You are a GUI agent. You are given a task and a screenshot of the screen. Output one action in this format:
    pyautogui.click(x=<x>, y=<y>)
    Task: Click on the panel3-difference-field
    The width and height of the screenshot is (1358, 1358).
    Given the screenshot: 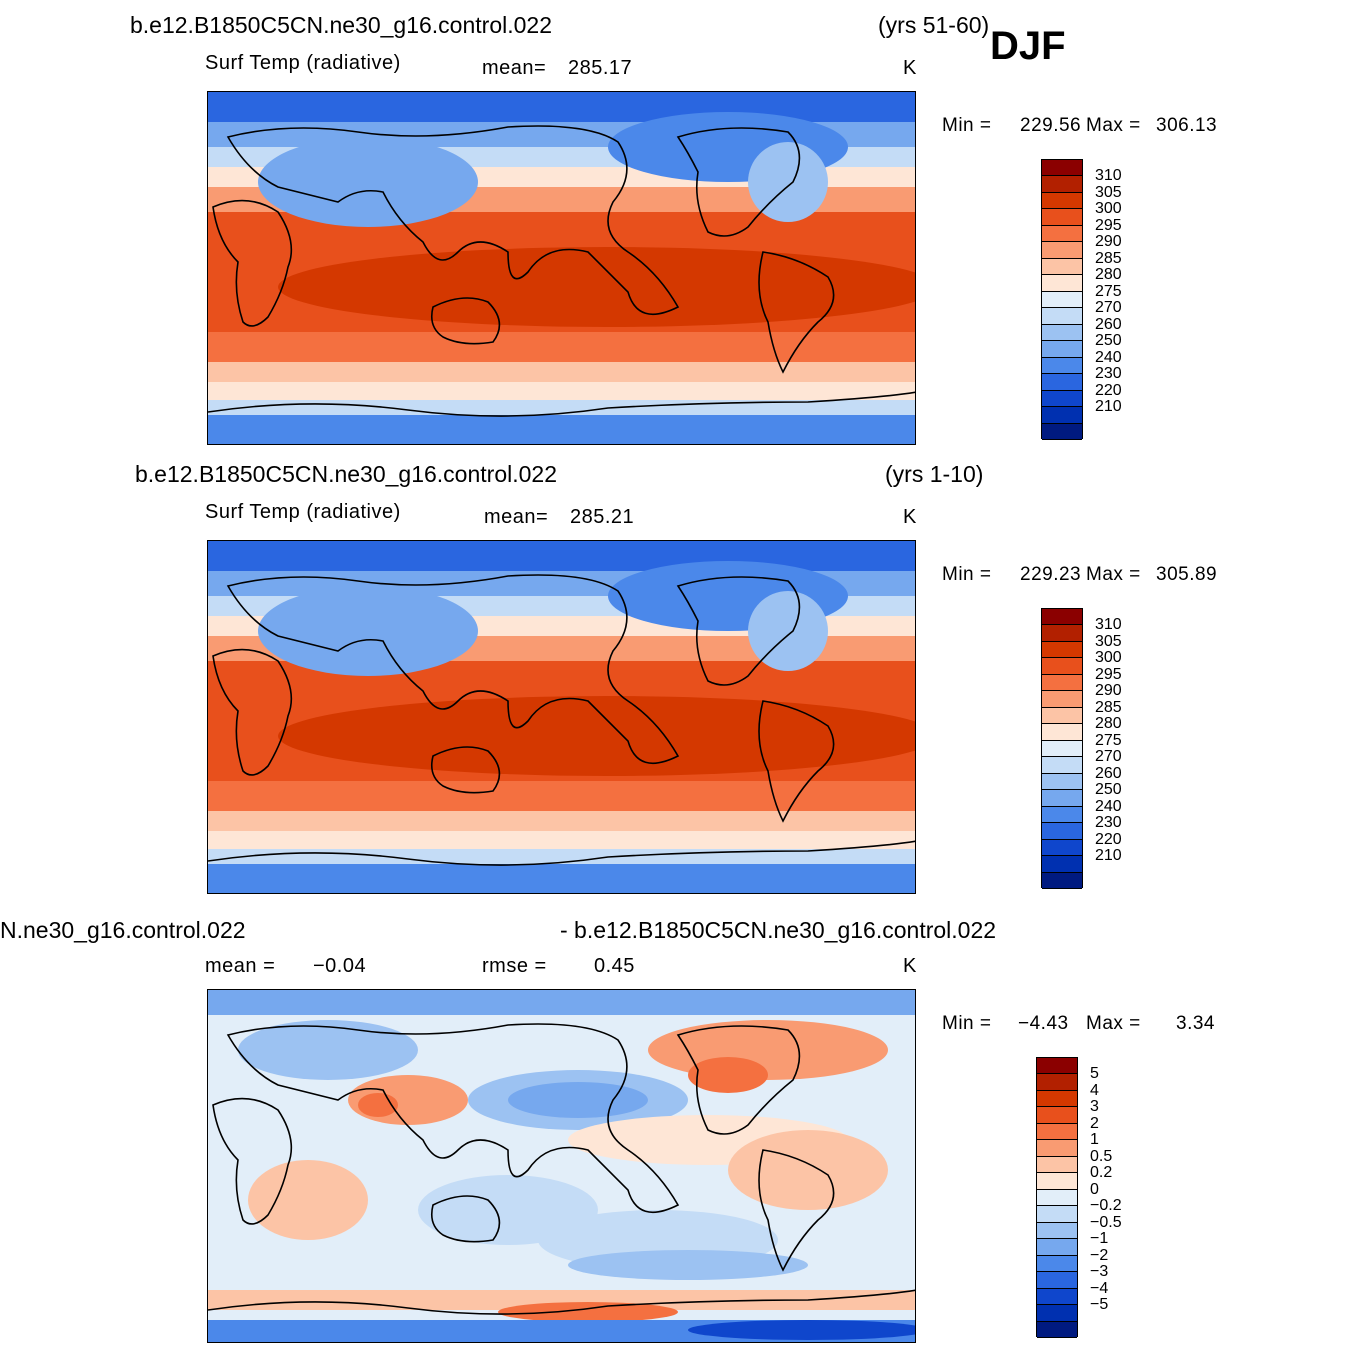 What is the action you would take?
    pyautogui.click(x=561, y=1166)
    